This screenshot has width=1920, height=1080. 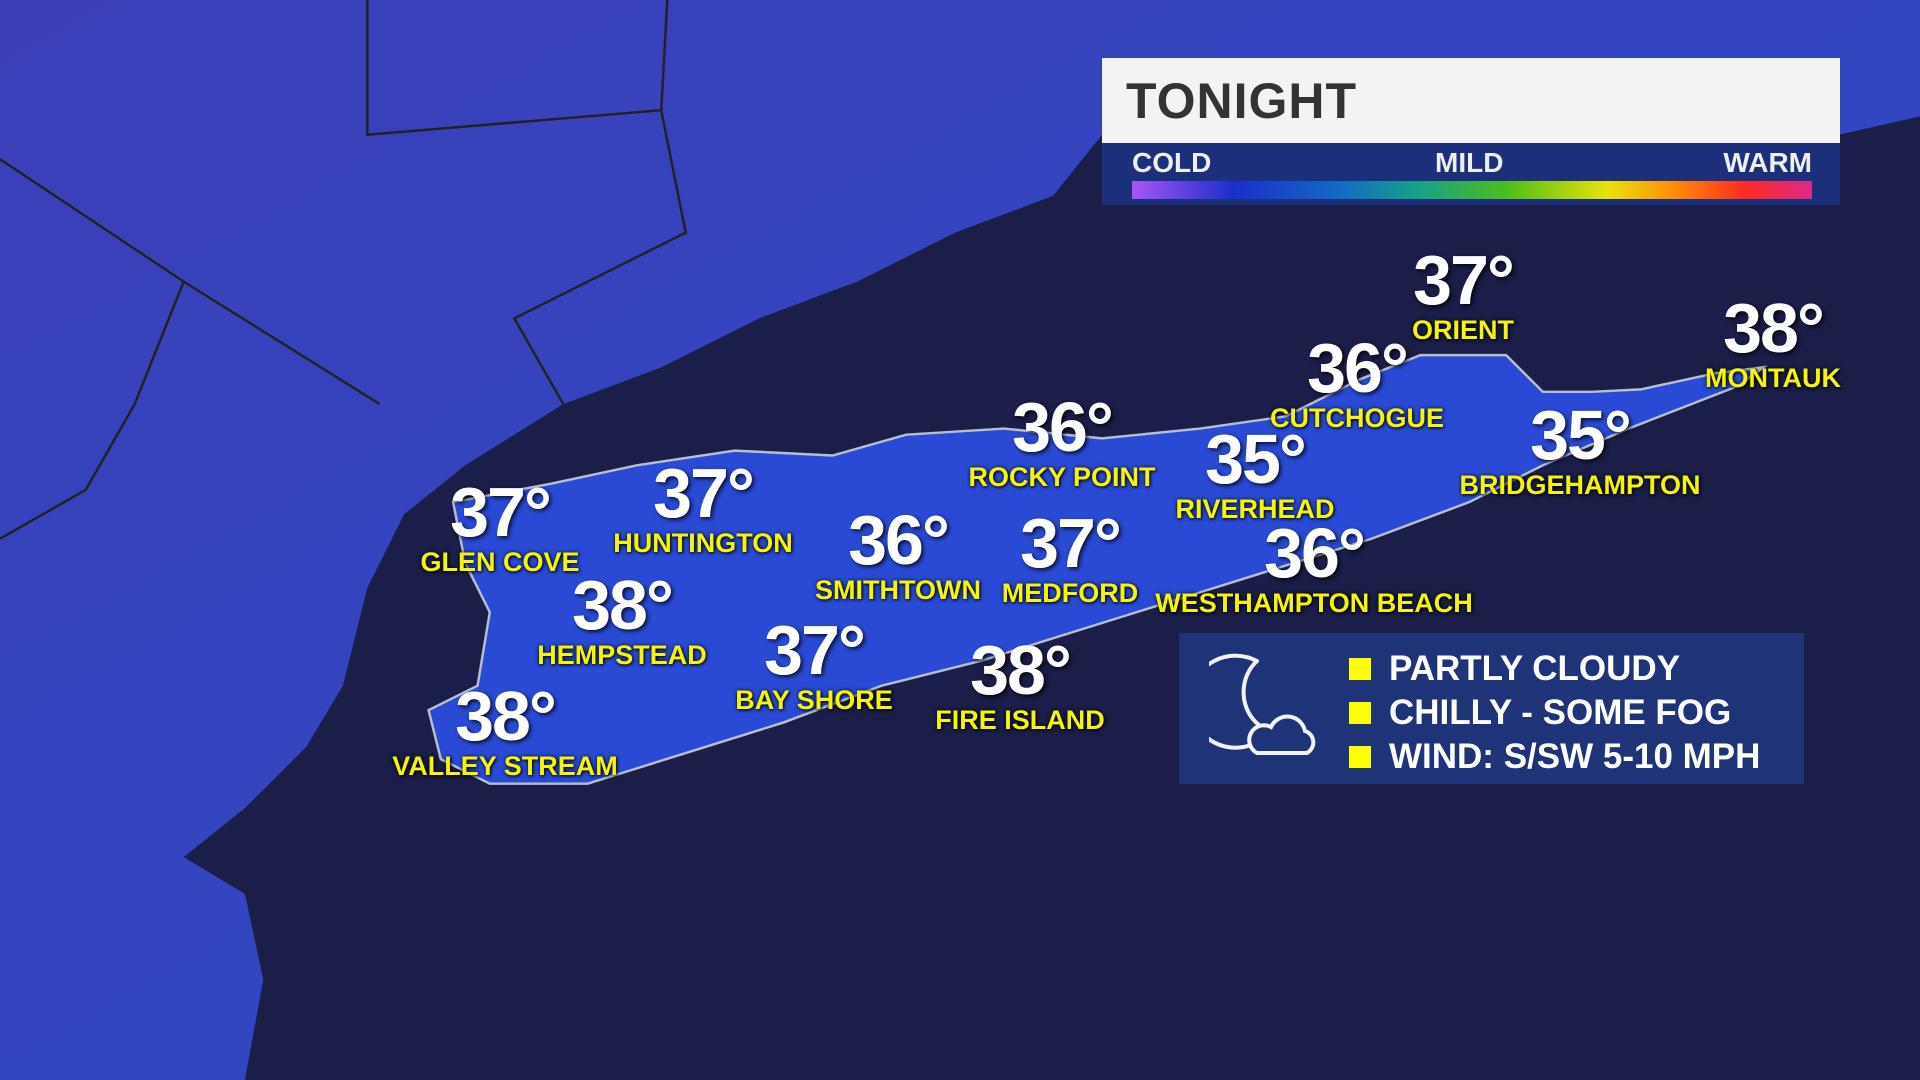 I want to click on city-label: 37° MEDFORD, so click(x=1070, y=558).